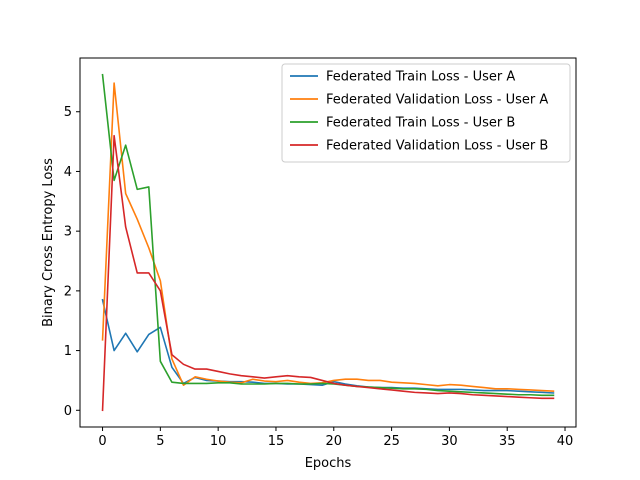  What do you see at coordinates (449, 441) in the screenshot?
I see `x-tick-label: 30` at bounding box center [449, 441].